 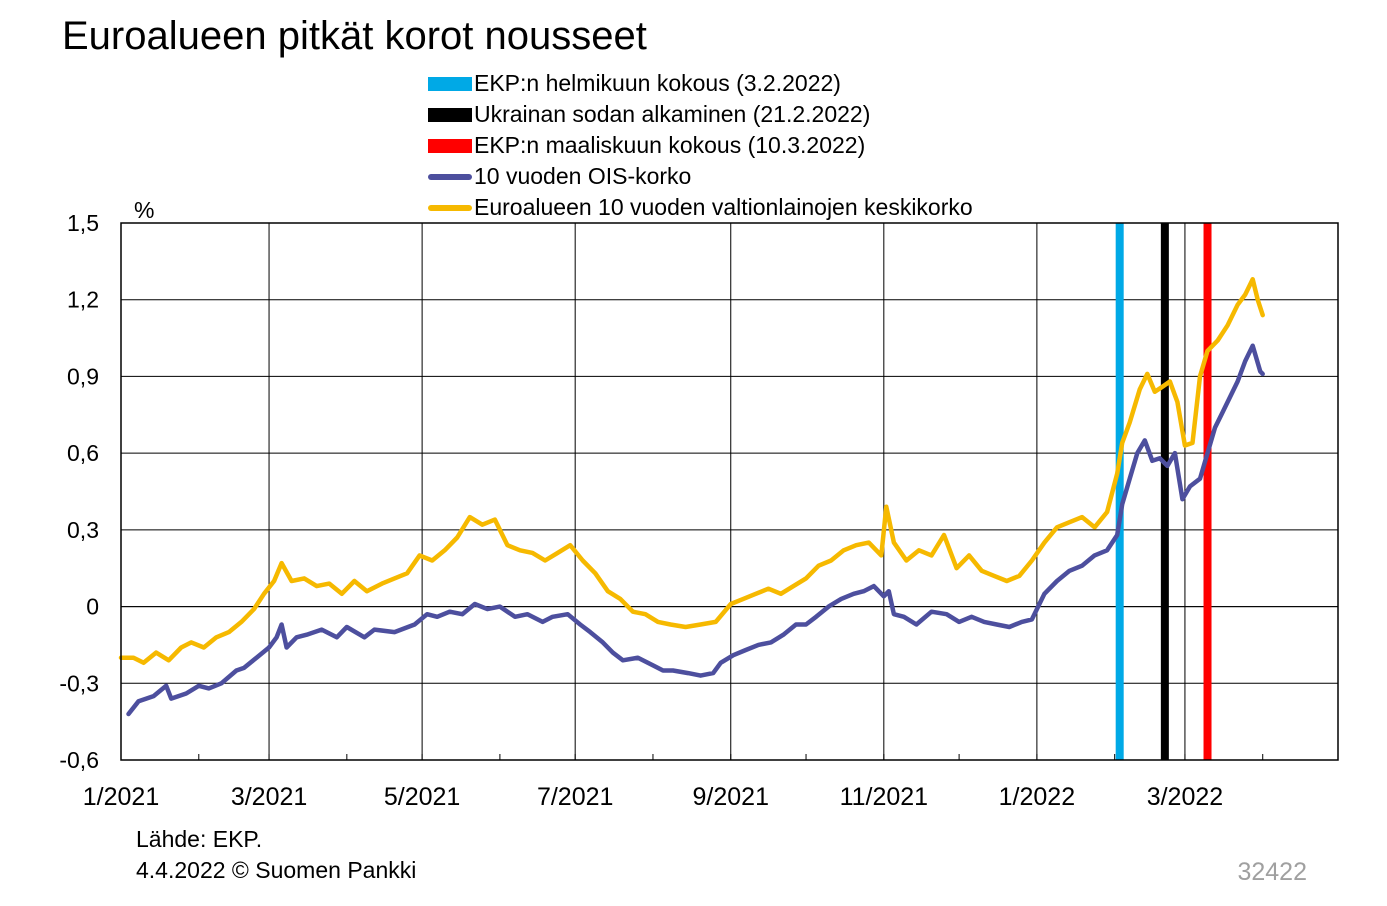 I want to click on y-tick-label: 1,2, so click(x=83, y=300).